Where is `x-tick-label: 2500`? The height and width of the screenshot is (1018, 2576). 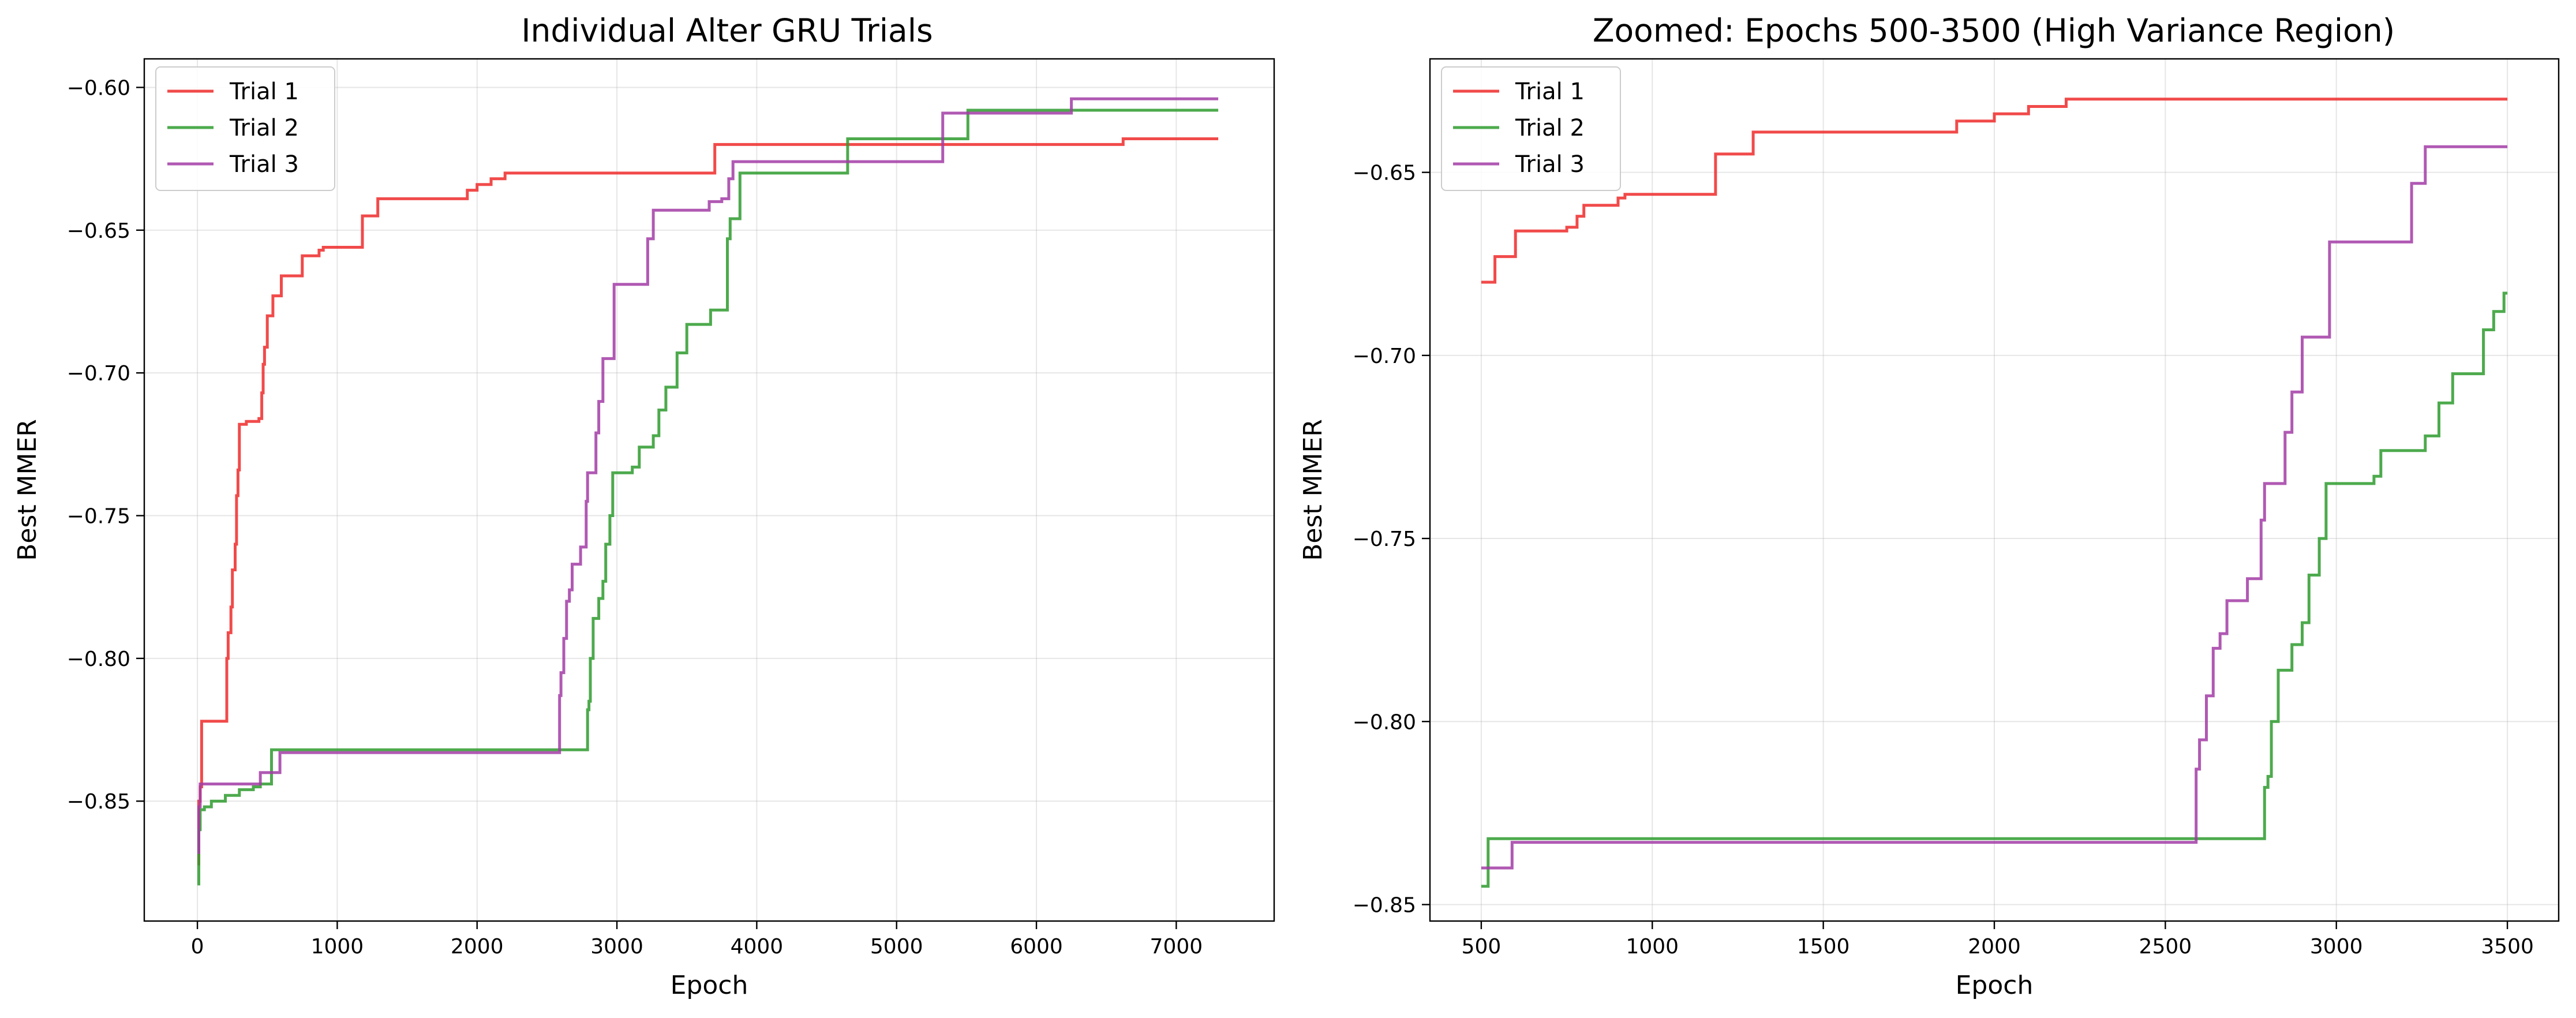 x-tick-label: 2500 is located at coordinates (2165, 947).